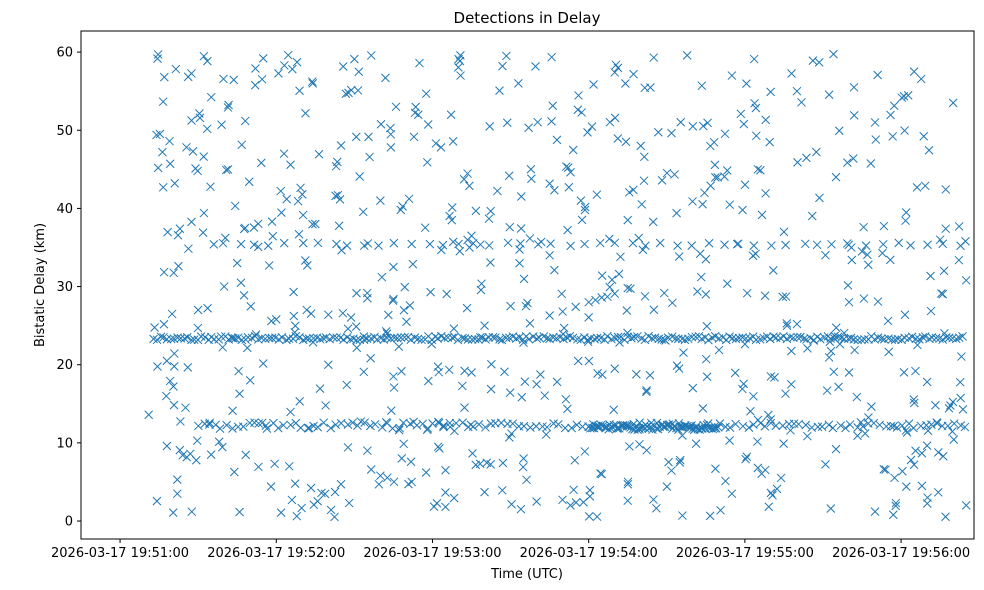 The height and width of the screenshot is (590, 984). Describe the element at coordinates (527, 18) in the screenshot. I see `chart-title: Detections in Delay` at that location.